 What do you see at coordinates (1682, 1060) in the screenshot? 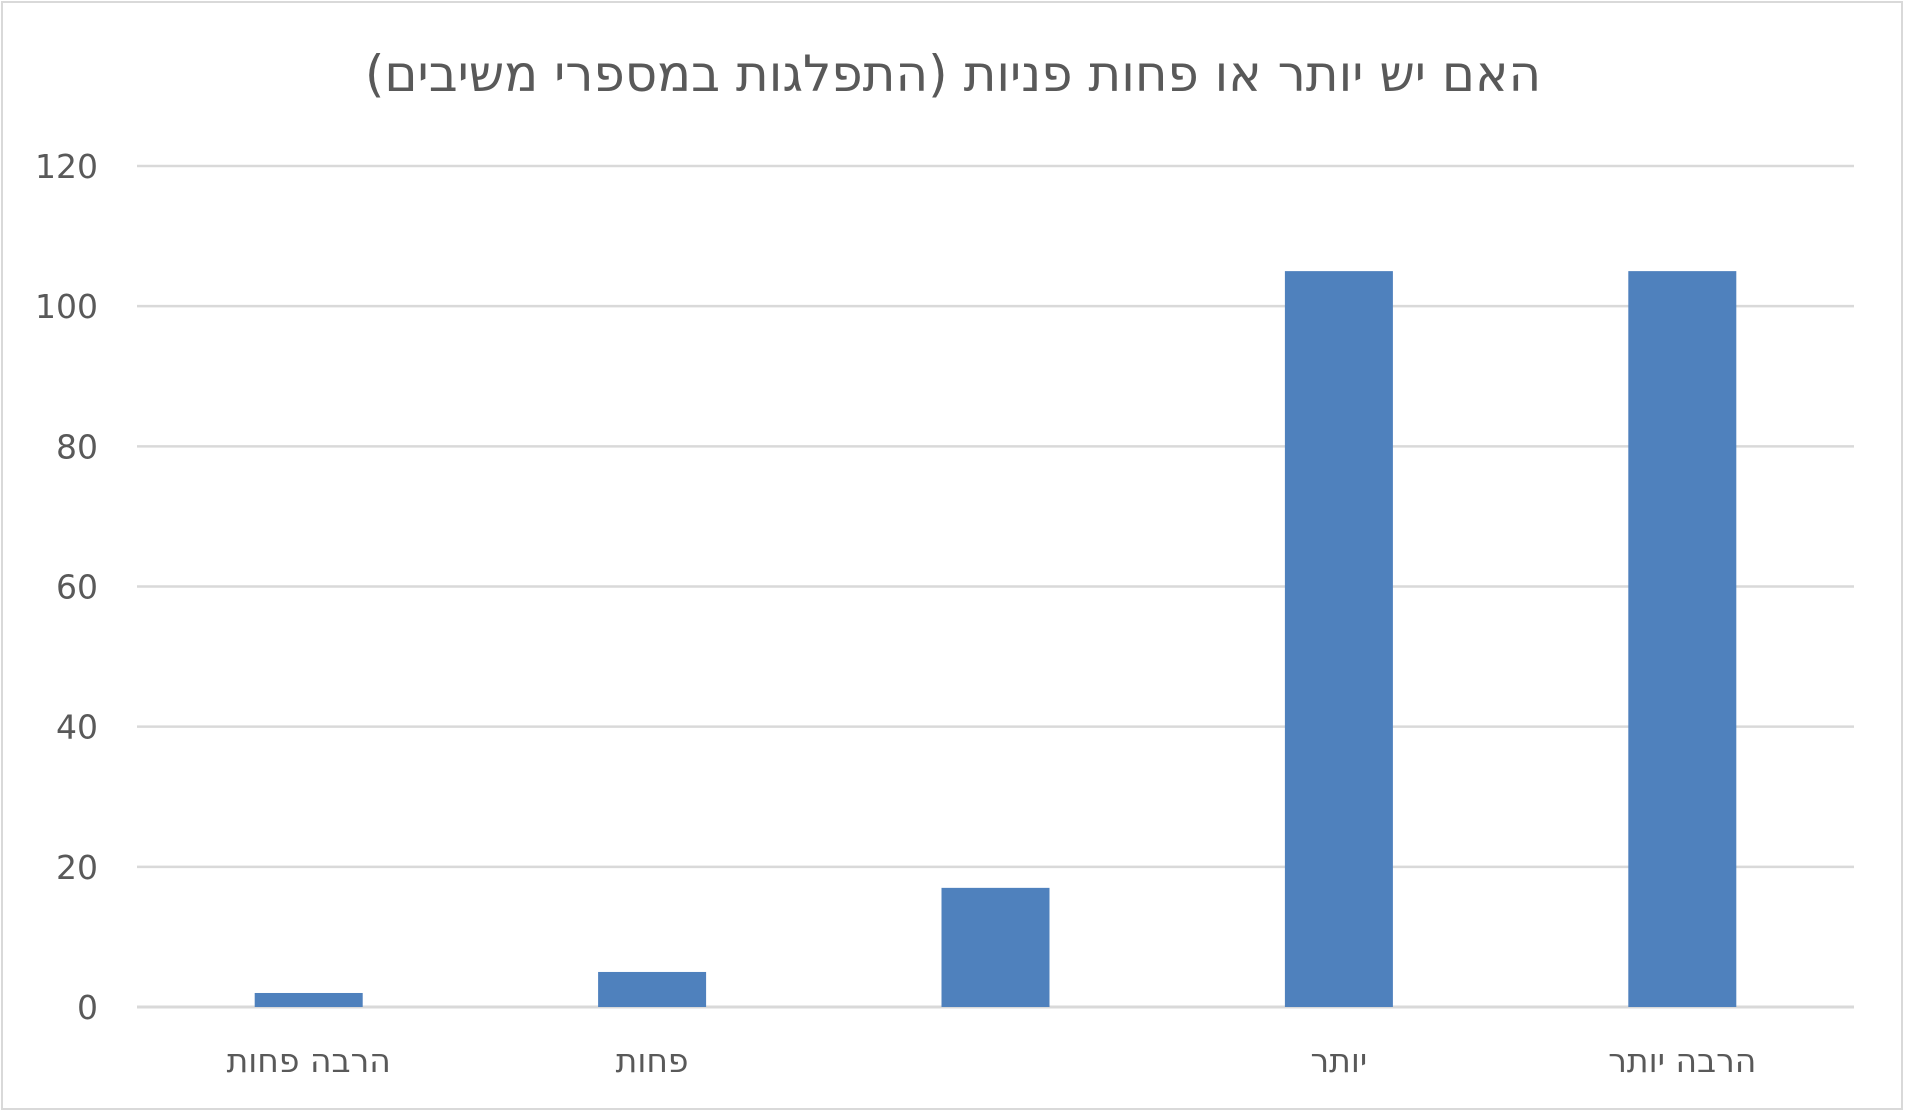
I see `x-category-label: הרבה יותר` at bounding box center [1682, 1060].